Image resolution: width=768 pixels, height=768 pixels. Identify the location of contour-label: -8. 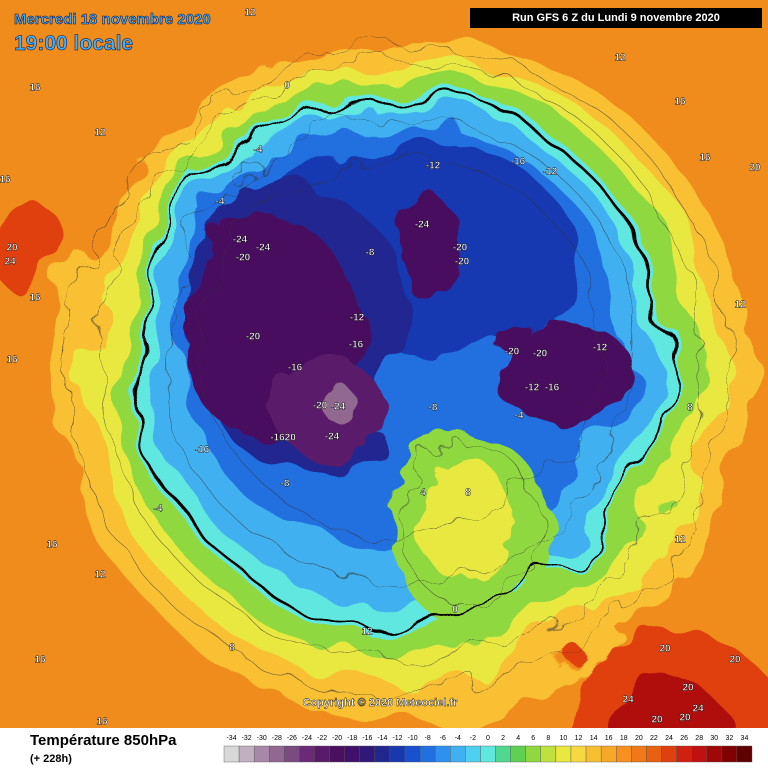
(370, 253).